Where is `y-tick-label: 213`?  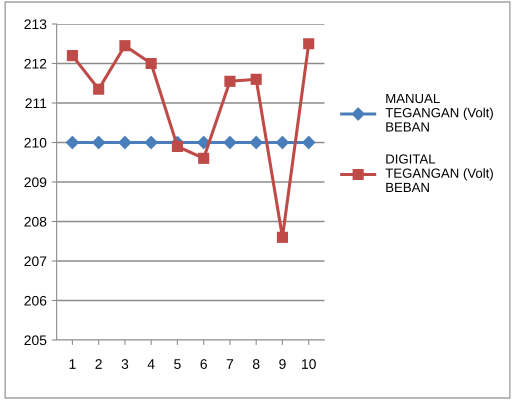 y-tick-label: 213 is located at coordinates (35, 24).